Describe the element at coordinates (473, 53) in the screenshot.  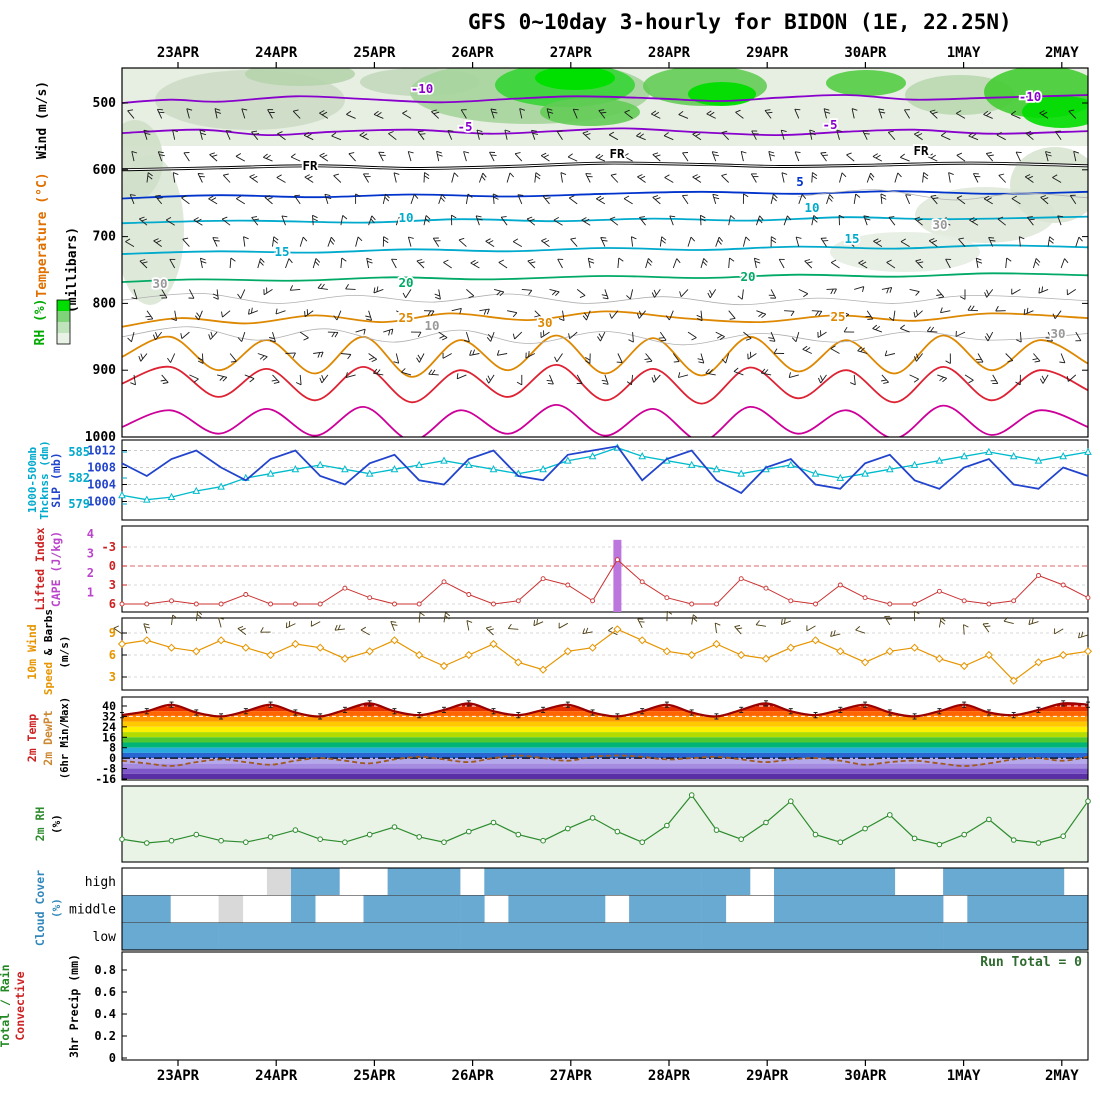
I see `date-label-top: 26APR` at that location.